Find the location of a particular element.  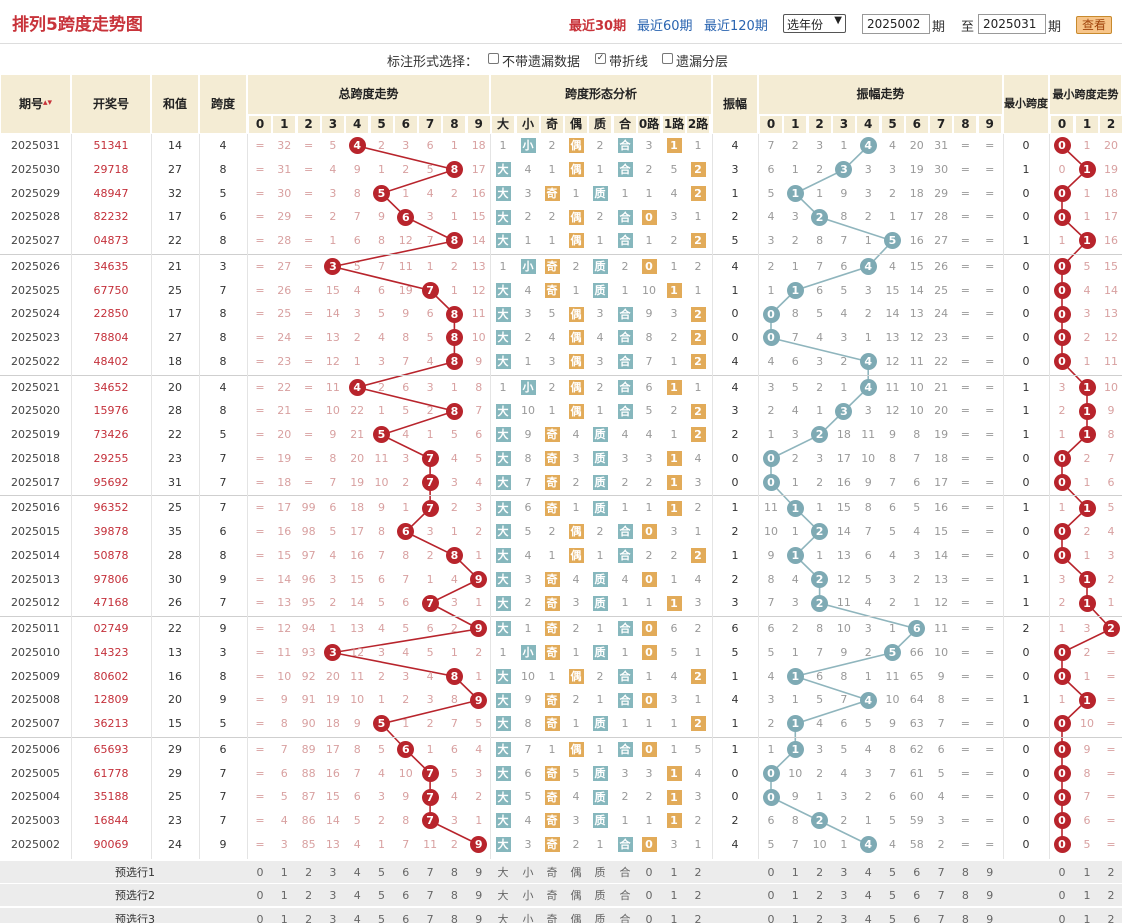

issue-number: 2025022 is located at coordinates (35, 361).